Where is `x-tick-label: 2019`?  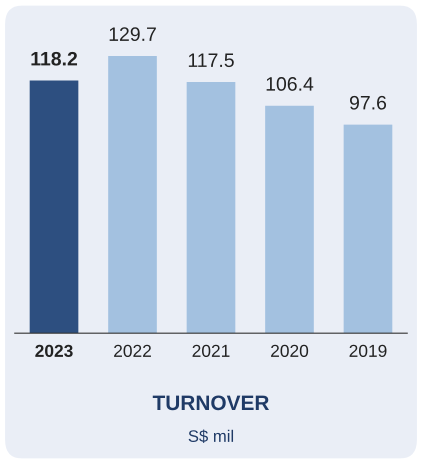
x-tick-label: 2019 is located at coordinates (368, 351).